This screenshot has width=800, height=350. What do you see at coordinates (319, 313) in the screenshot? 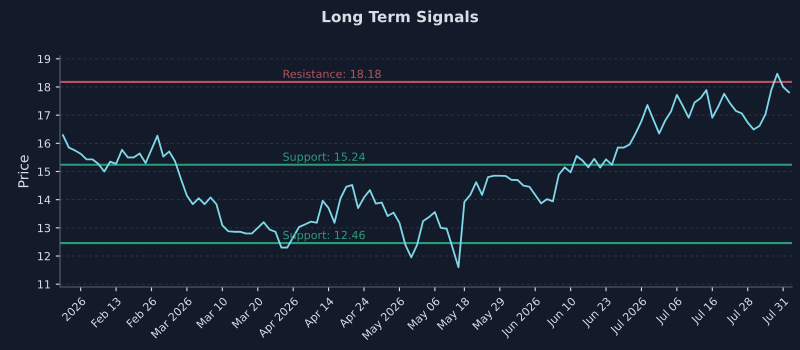
I see `x-tick-label: Apr 14` at bounding box center [319, 313].